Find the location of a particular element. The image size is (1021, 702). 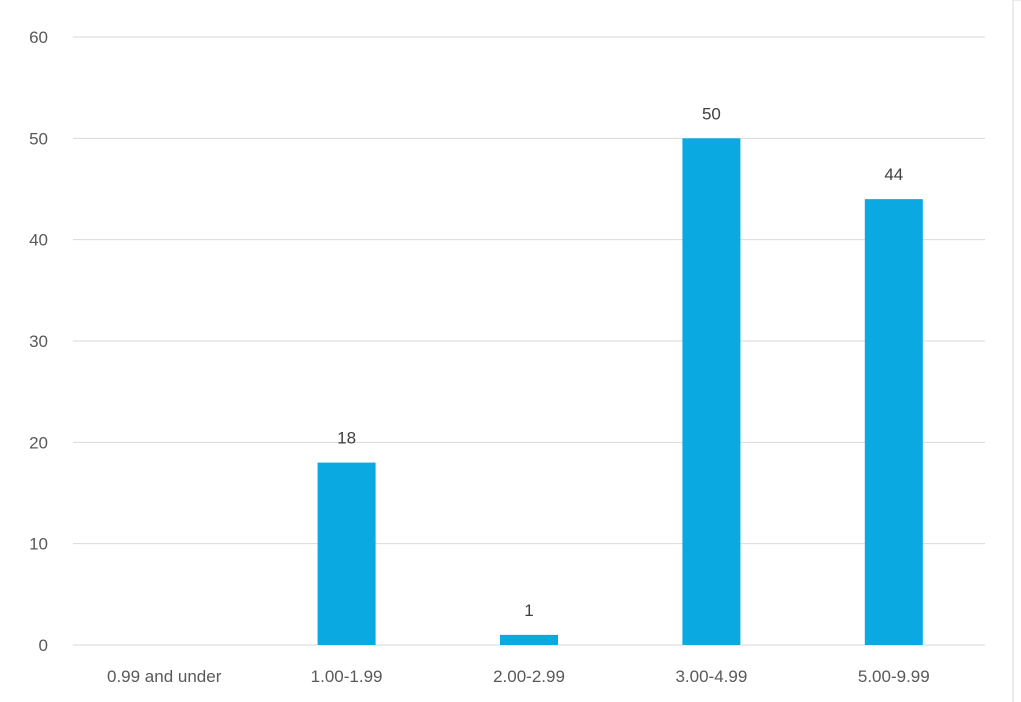

y-tick-label: 30 is located at coordinates (38, 341).